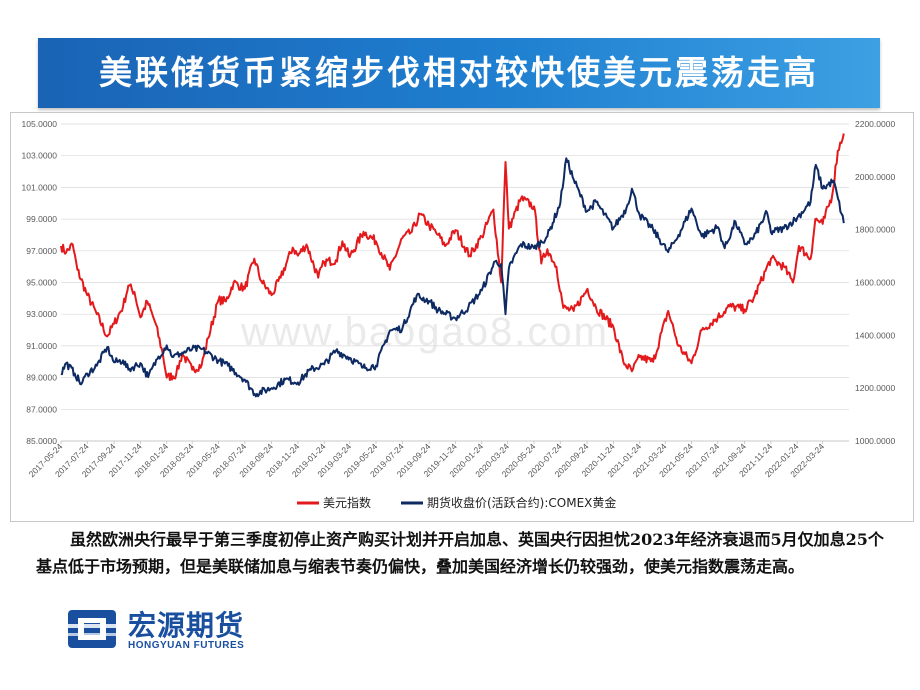 This screenshot has width=920, height=690. I want to click on page-title: 美联储货币紧缩步伐相对较快使美元震荡走高, so click(459, 72).